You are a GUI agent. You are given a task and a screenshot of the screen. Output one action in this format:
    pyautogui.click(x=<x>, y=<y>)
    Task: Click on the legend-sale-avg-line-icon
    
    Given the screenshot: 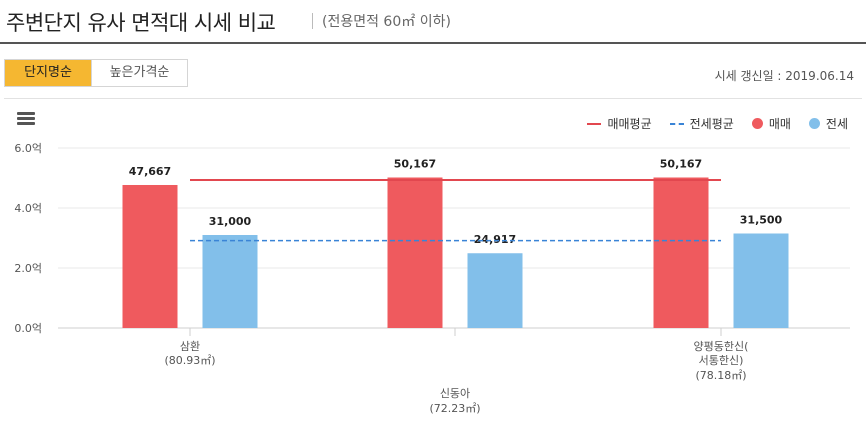 What is the action you would take?
    pyautogui.click(x=594, y=123)
    